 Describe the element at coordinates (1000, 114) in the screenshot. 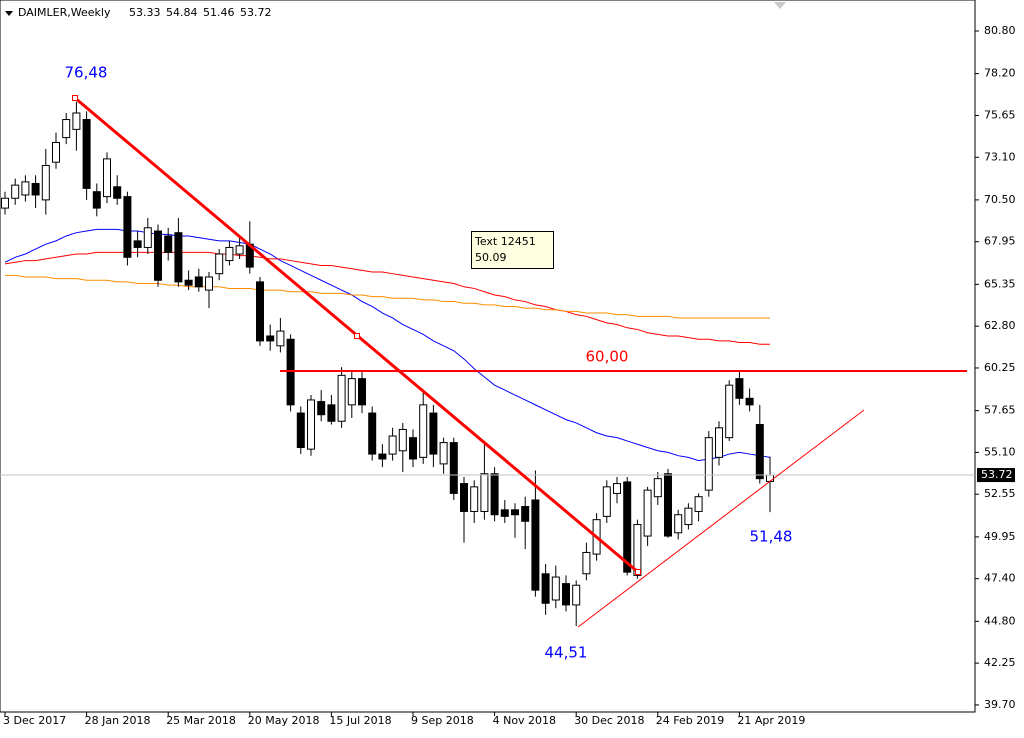

I see `y-tick-label: 75.65` at that location.